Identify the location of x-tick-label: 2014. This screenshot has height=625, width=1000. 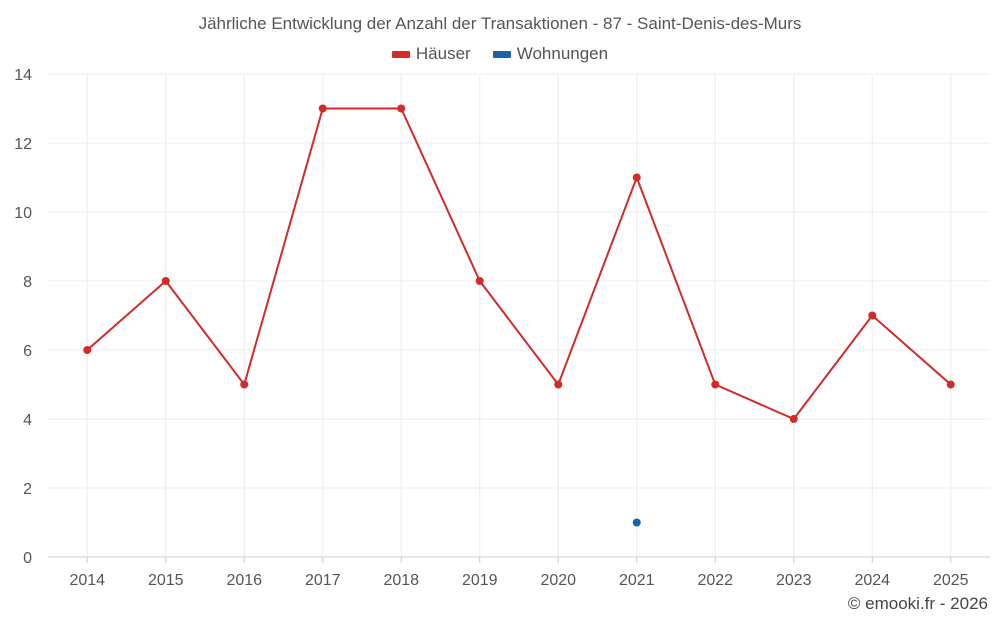
(87, 580).